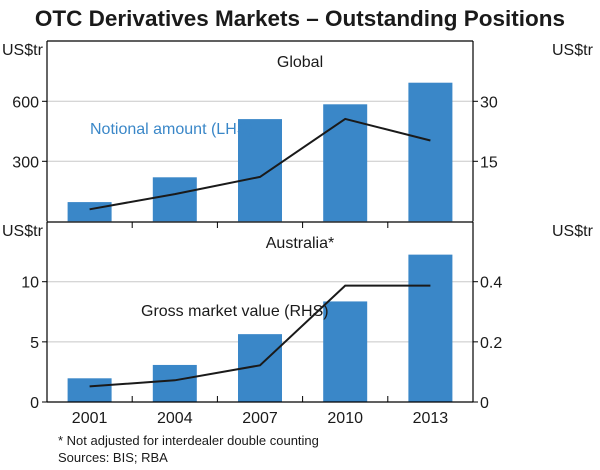  What do you see at coordinates (300, 243) in the screenshot?
I see `panel-title: Australia*` at bounding box center [300, 243].